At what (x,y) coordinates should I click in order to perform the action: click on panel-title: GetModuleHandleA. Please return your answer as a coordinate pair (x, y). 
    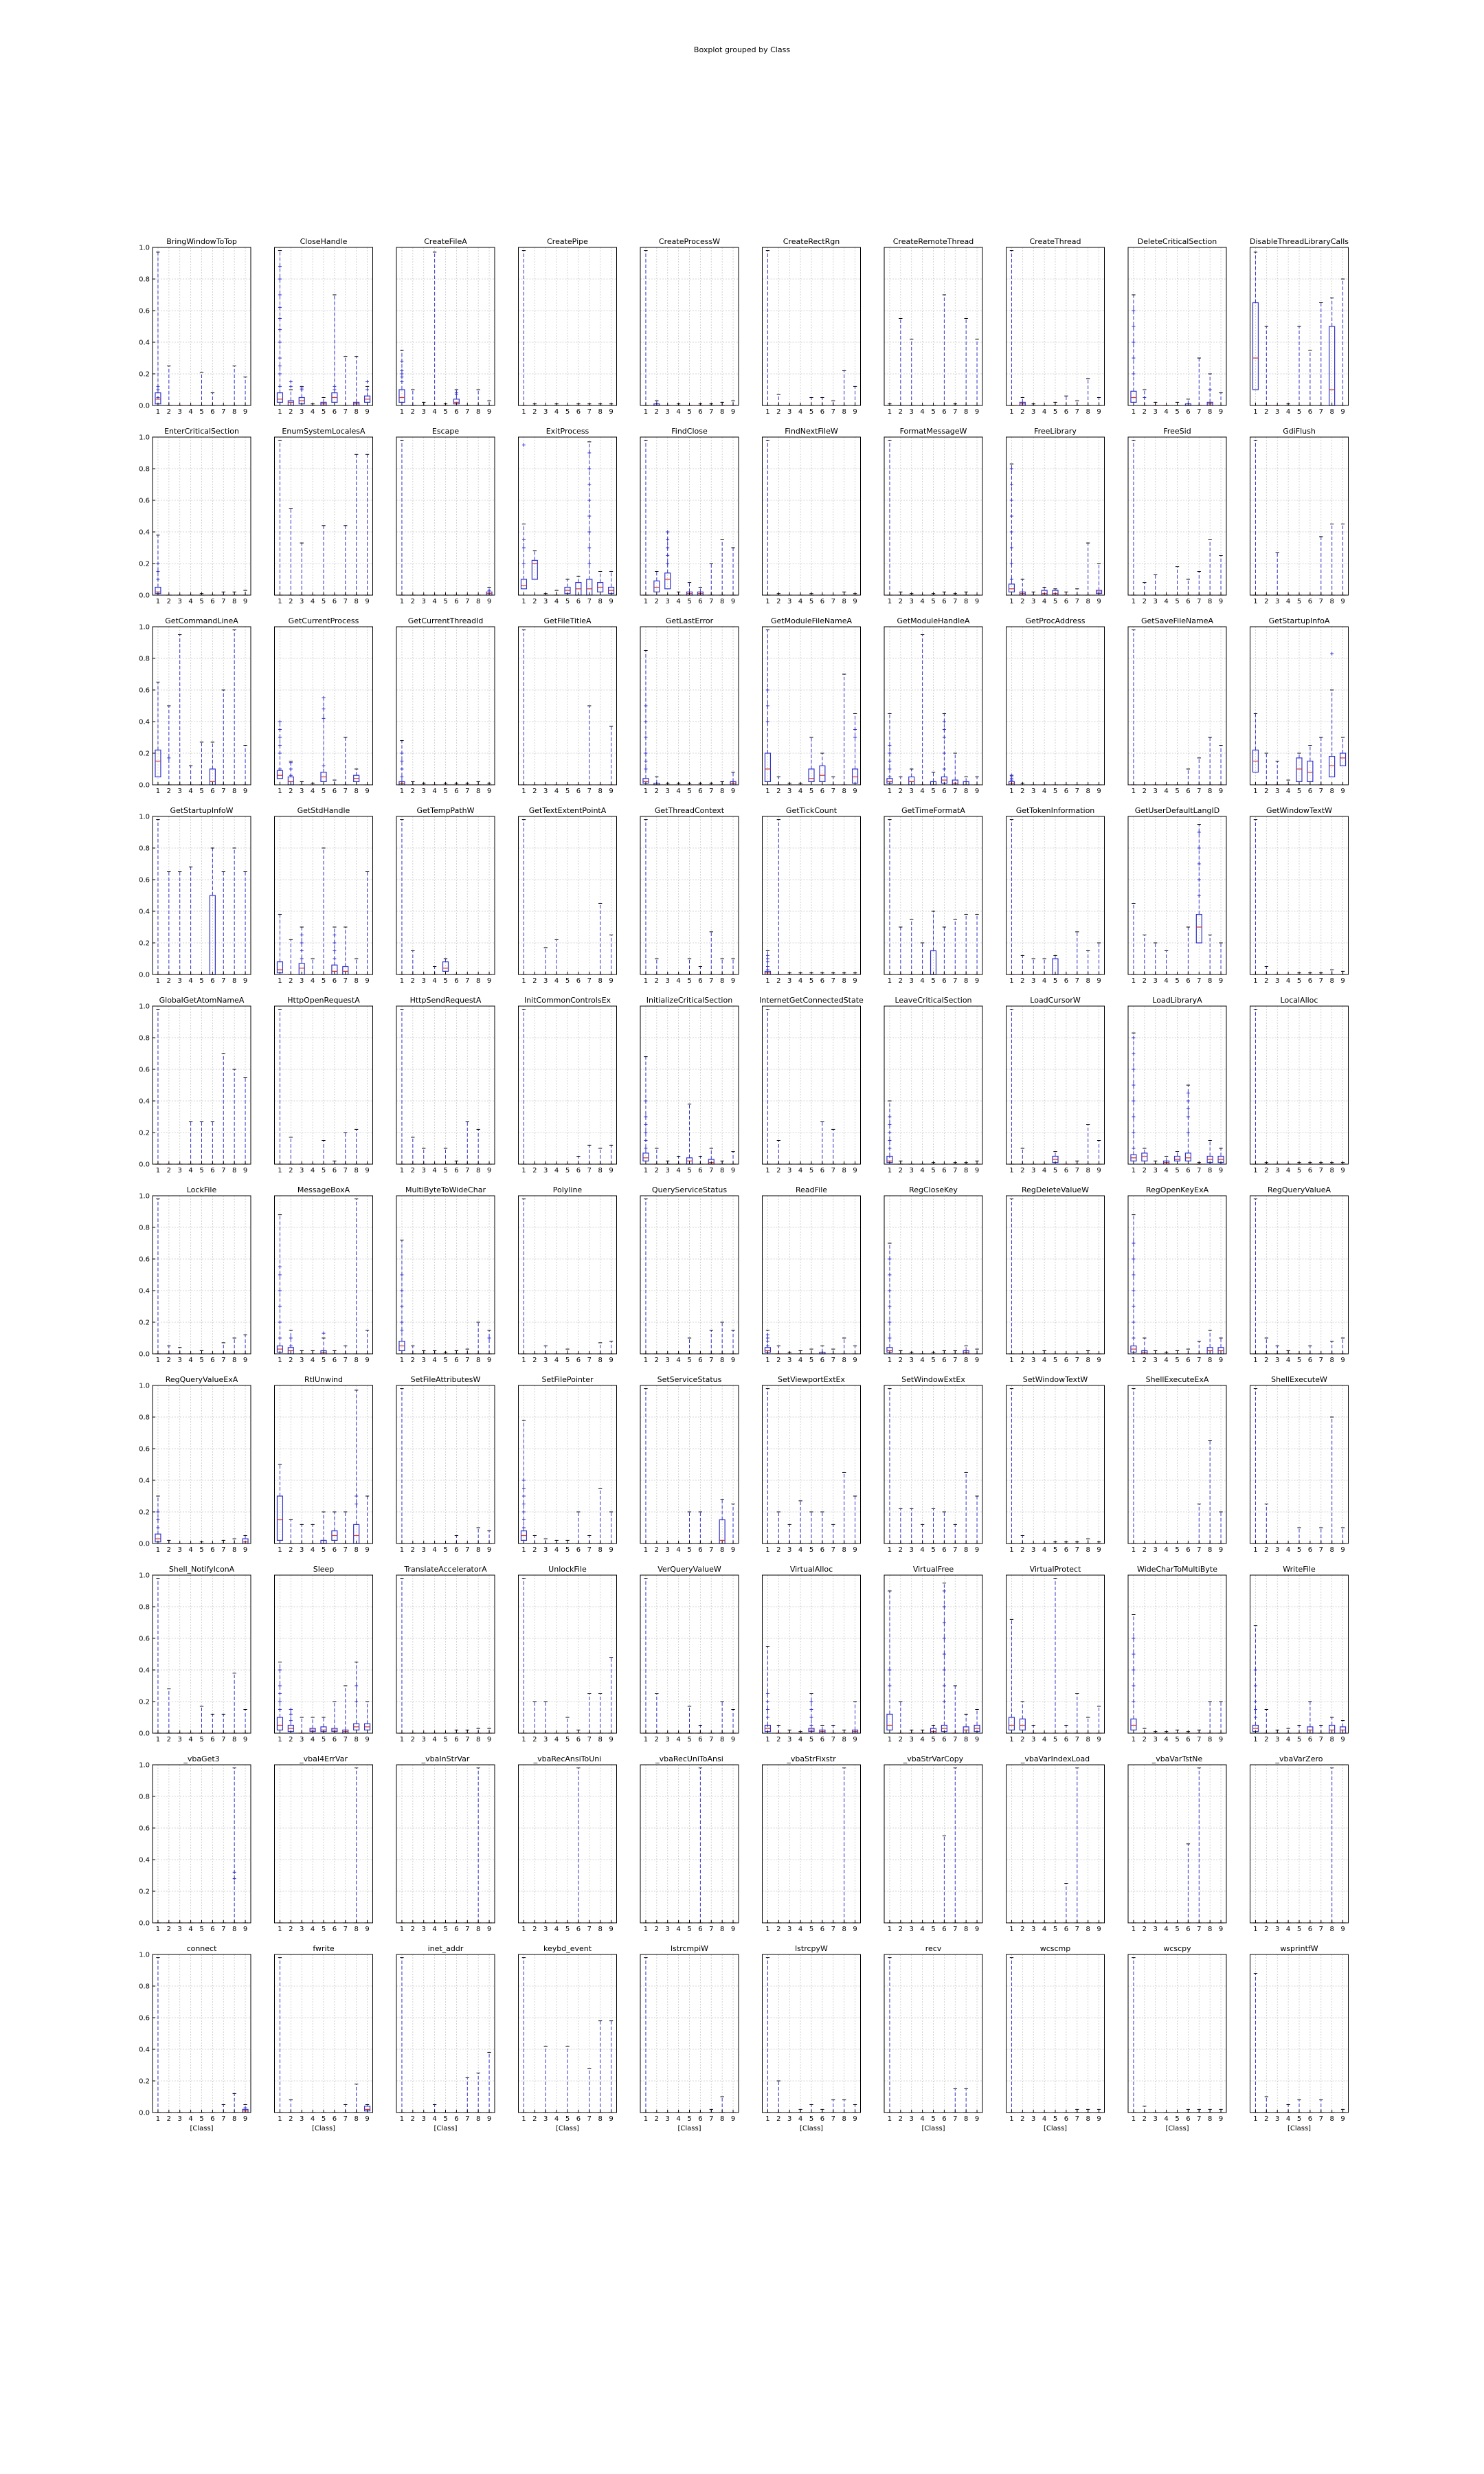
    Looking at the image, I should click on (933, 620).